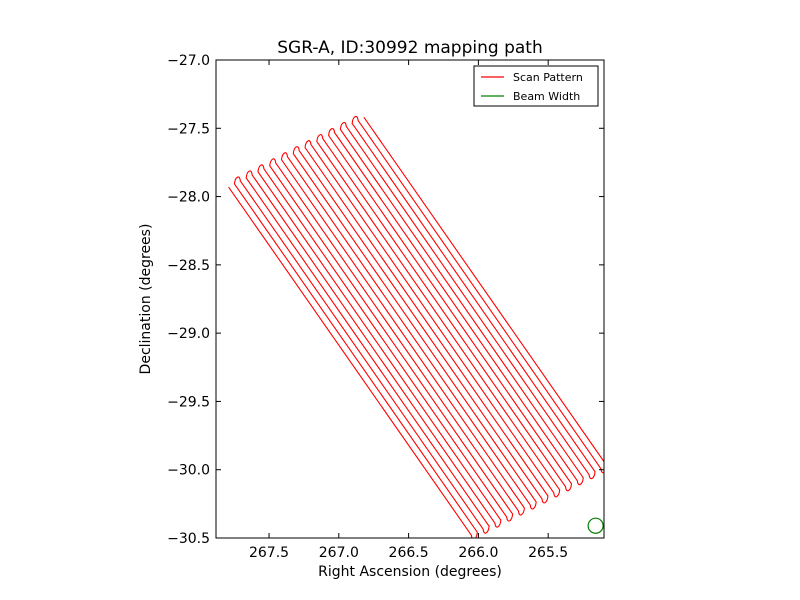 The width and height of the screenshot is (800, 600). Describe the element at coordinates (188, 266) in the screenshot. I see `y-tick-label: −28.5` at that location.